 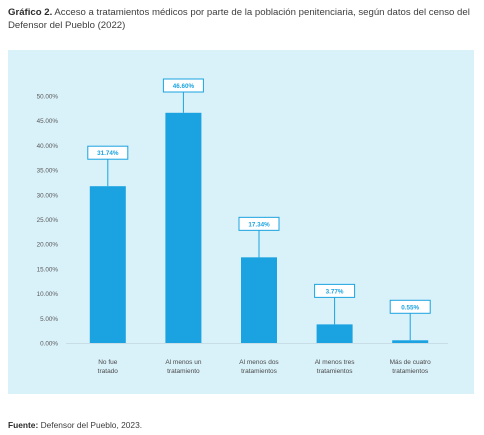 What do you see at coordinates (108, 371) in the screenshot?
I see `x-tick-label: tratado` at bounding box center [108, 371].